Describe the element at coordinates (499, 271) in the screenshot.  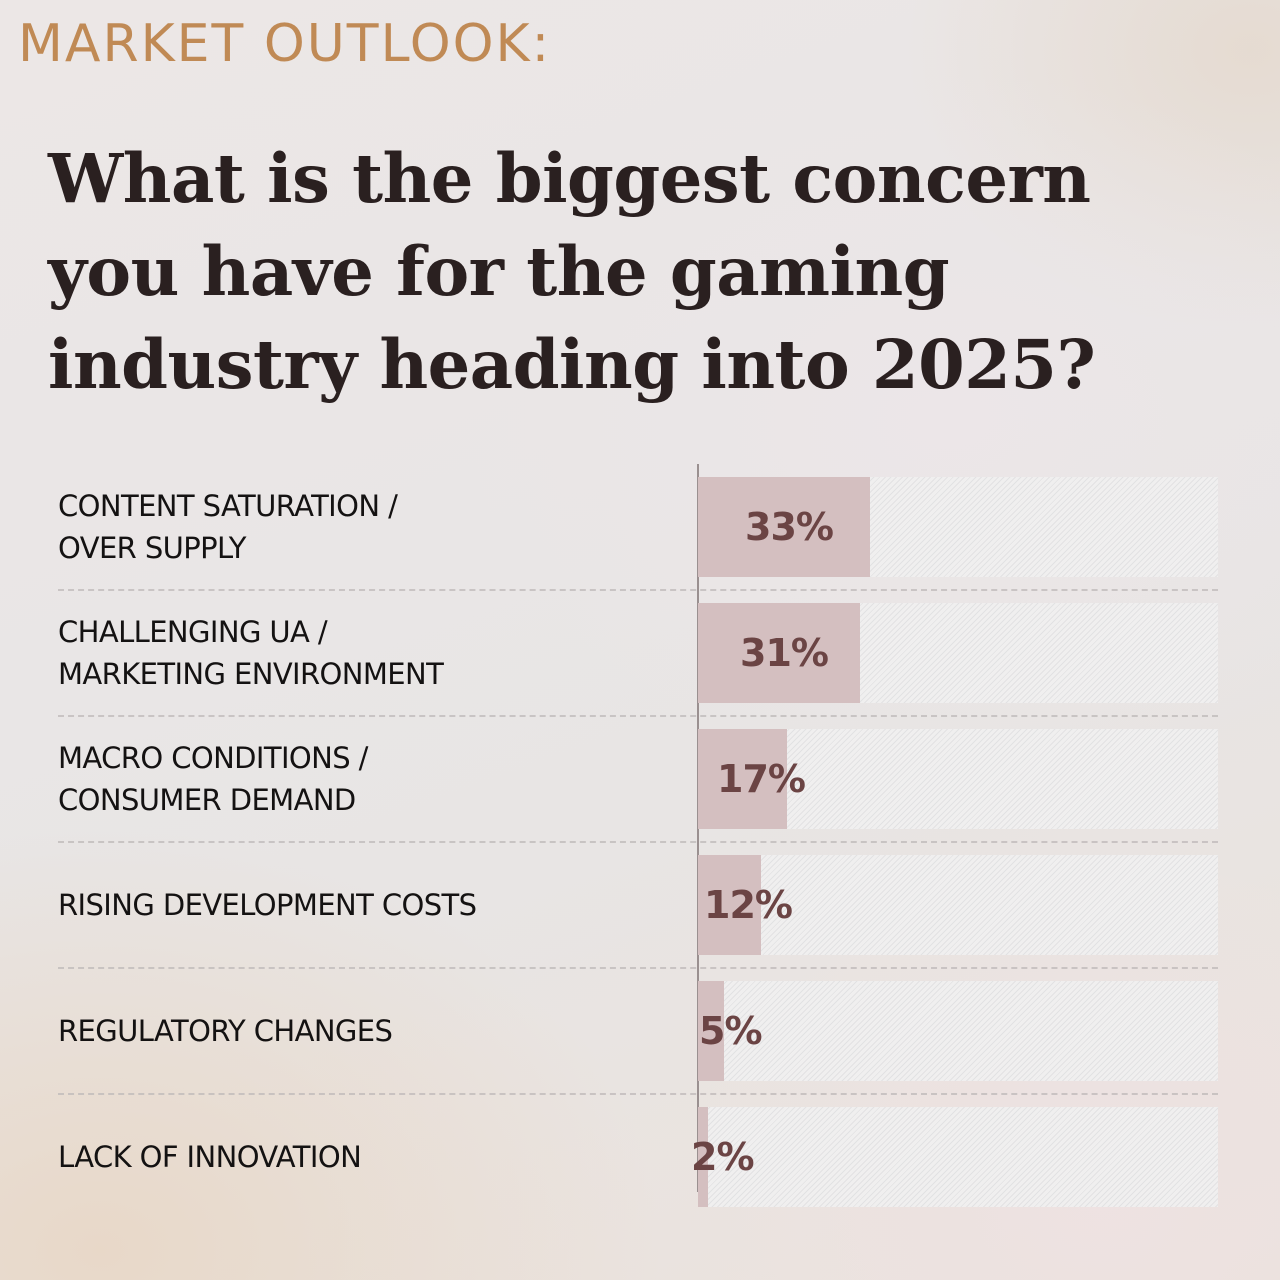
I see `title-line-2: you have for the gaming` at that location.